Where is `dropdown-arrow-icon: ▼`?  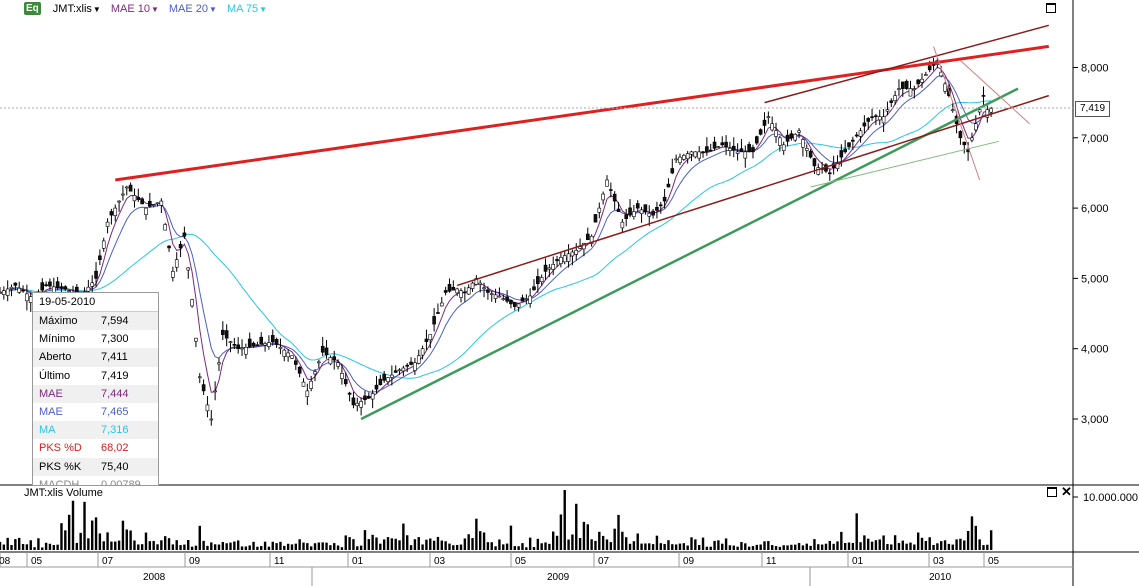 dropdown-arrow-icon: ▼ is located at coordinates (213, 9).